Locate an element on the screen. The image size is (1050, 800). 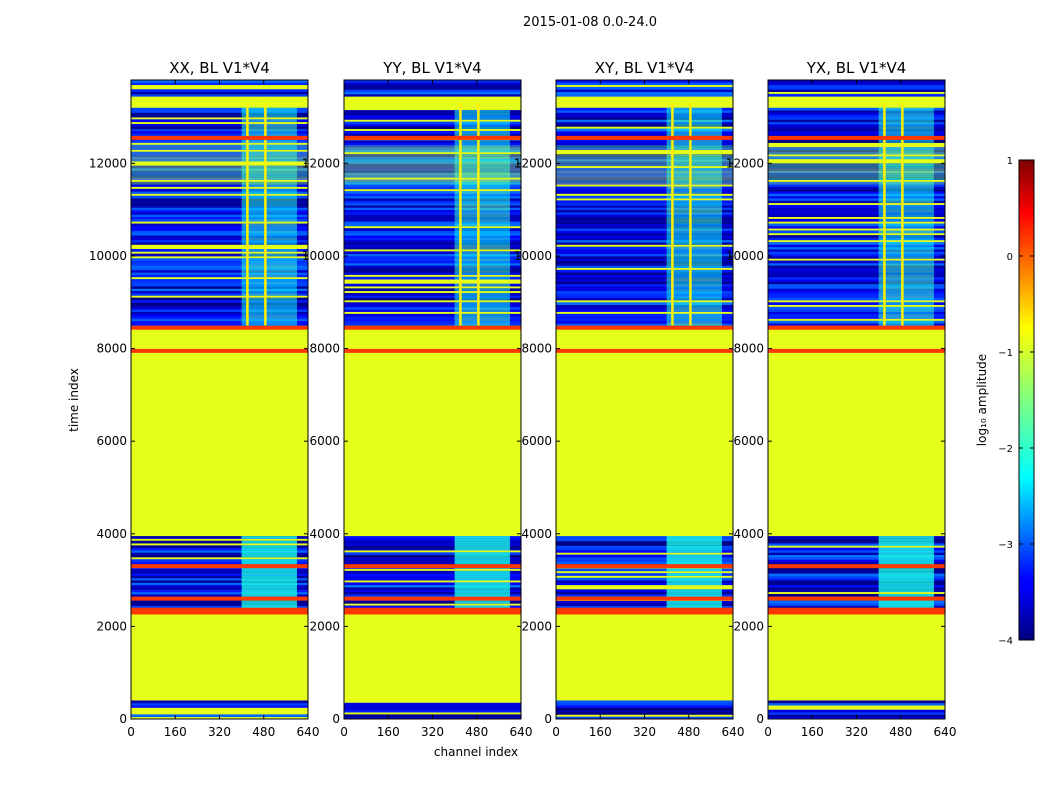
x-tick-label: 0 is located at coordinates (556, 732).